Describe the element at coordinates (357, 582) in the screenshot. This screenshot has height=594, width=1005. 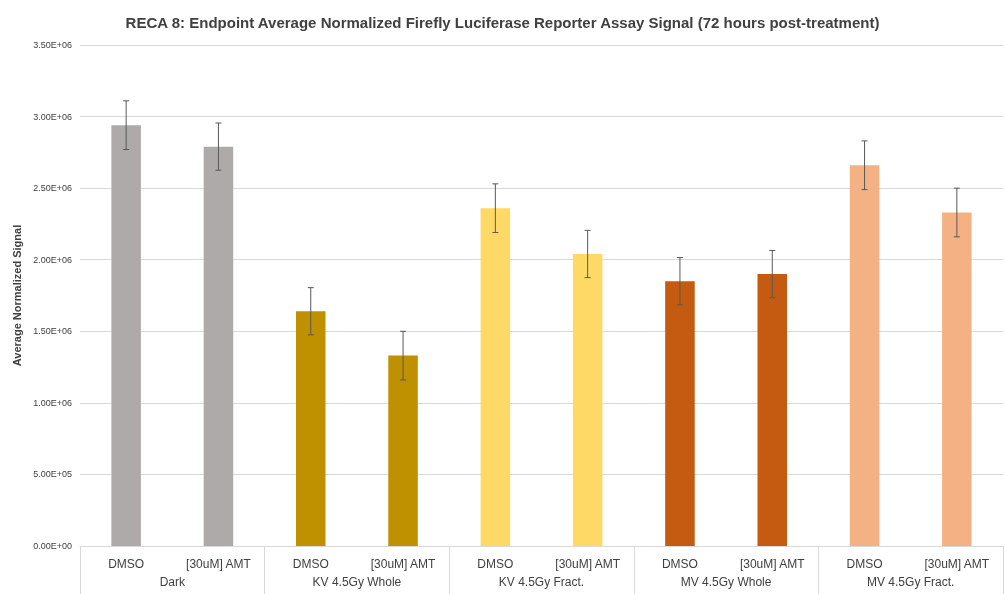
I see `text: KV 4.5Gy Whole` at that location.